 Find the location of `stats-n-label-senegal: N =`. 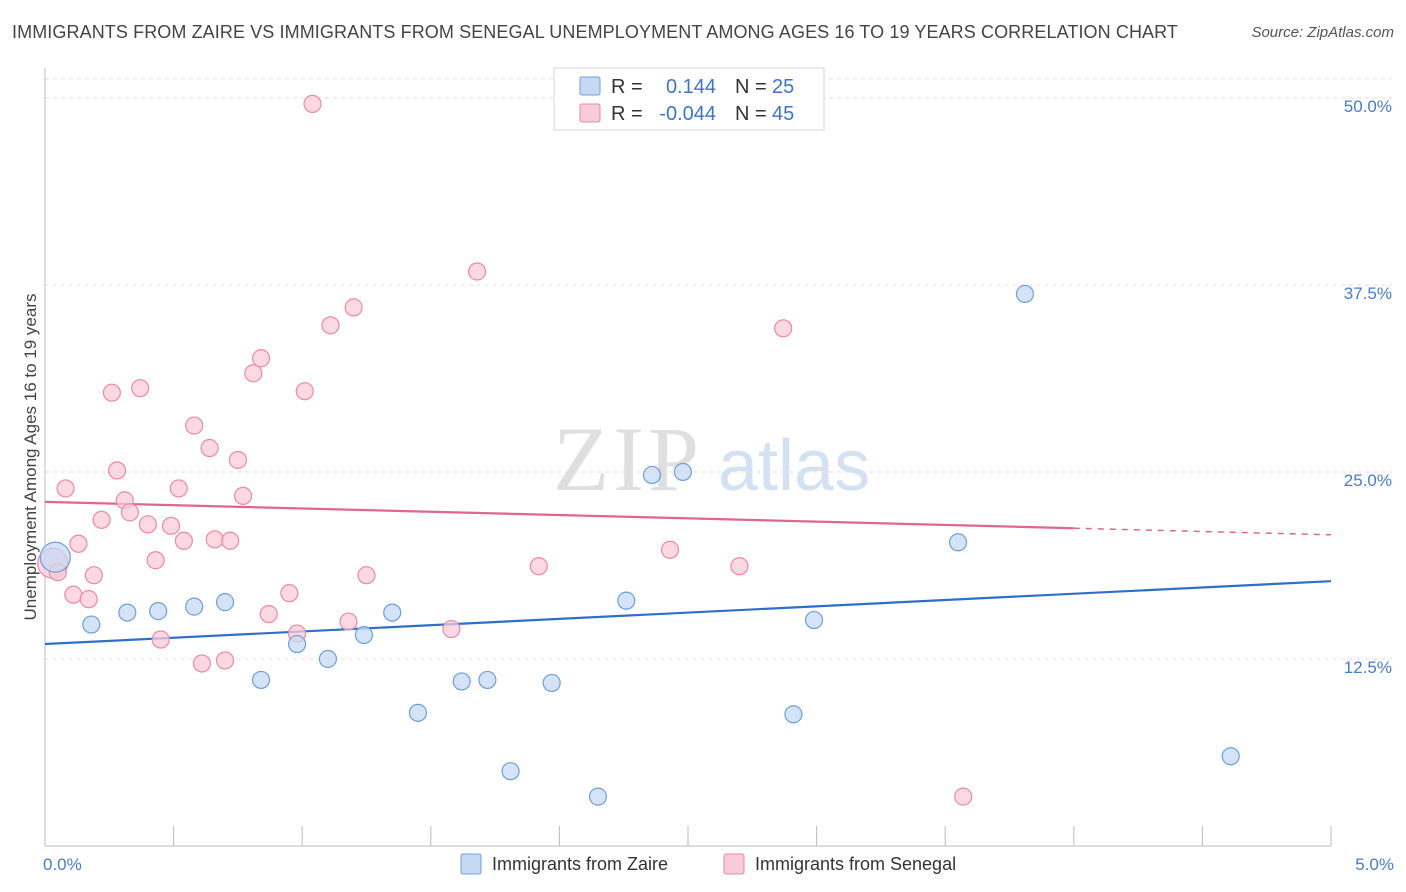

stats-n-label-senegal: N = is located at coordinates (751, 114).